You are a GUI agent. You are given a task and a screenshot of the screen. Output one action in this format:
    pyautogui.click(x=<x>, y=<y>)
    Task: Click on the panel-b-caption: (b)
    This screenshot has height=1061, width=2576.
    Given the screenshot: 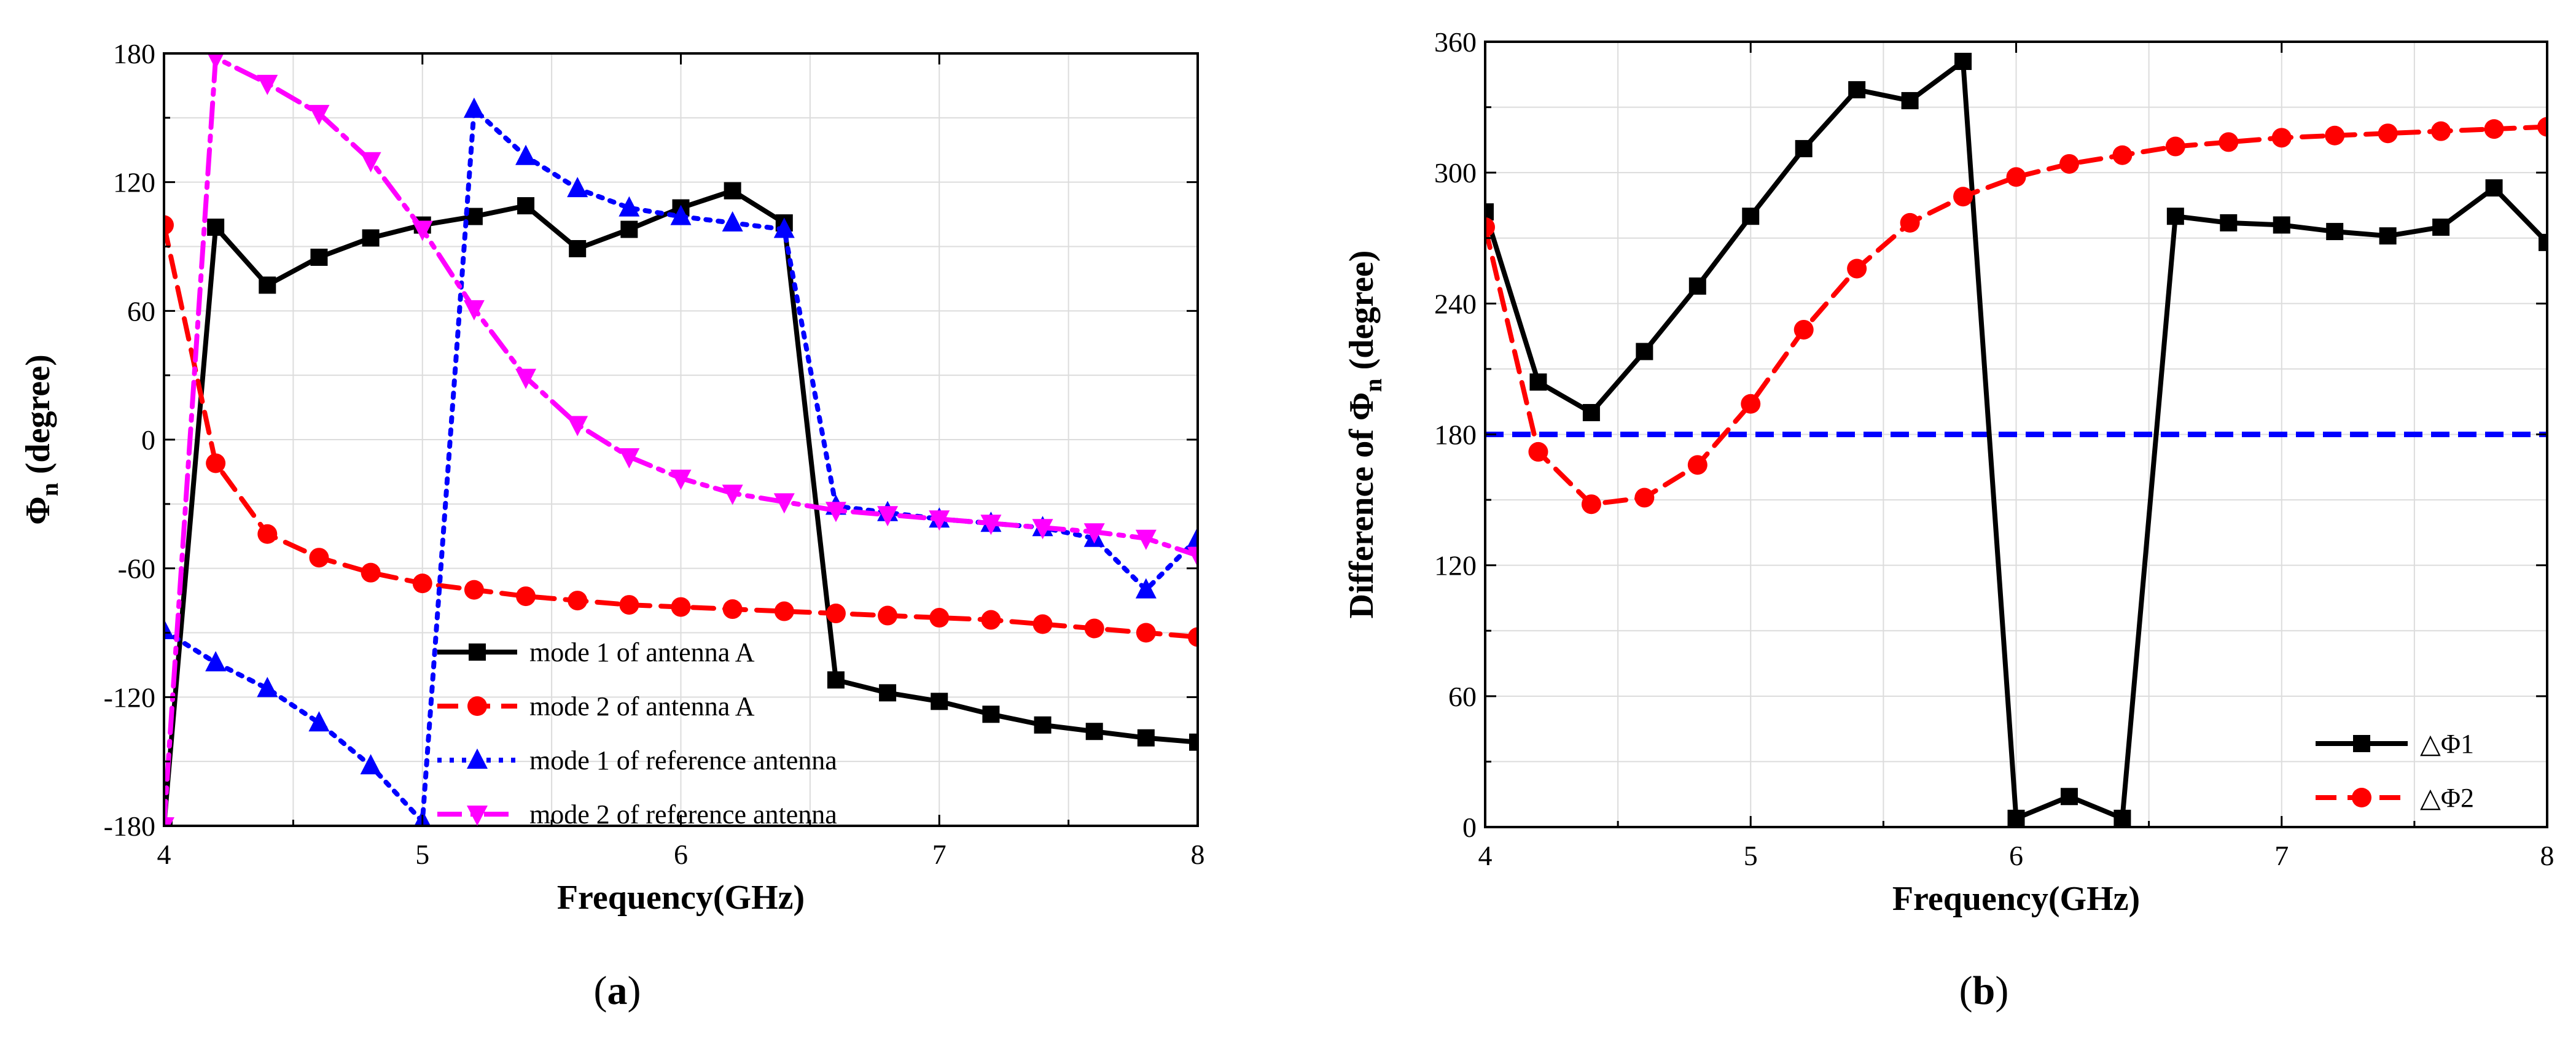 What is the action you would take?
    pyautogui.click(x=1984, y=990)
    